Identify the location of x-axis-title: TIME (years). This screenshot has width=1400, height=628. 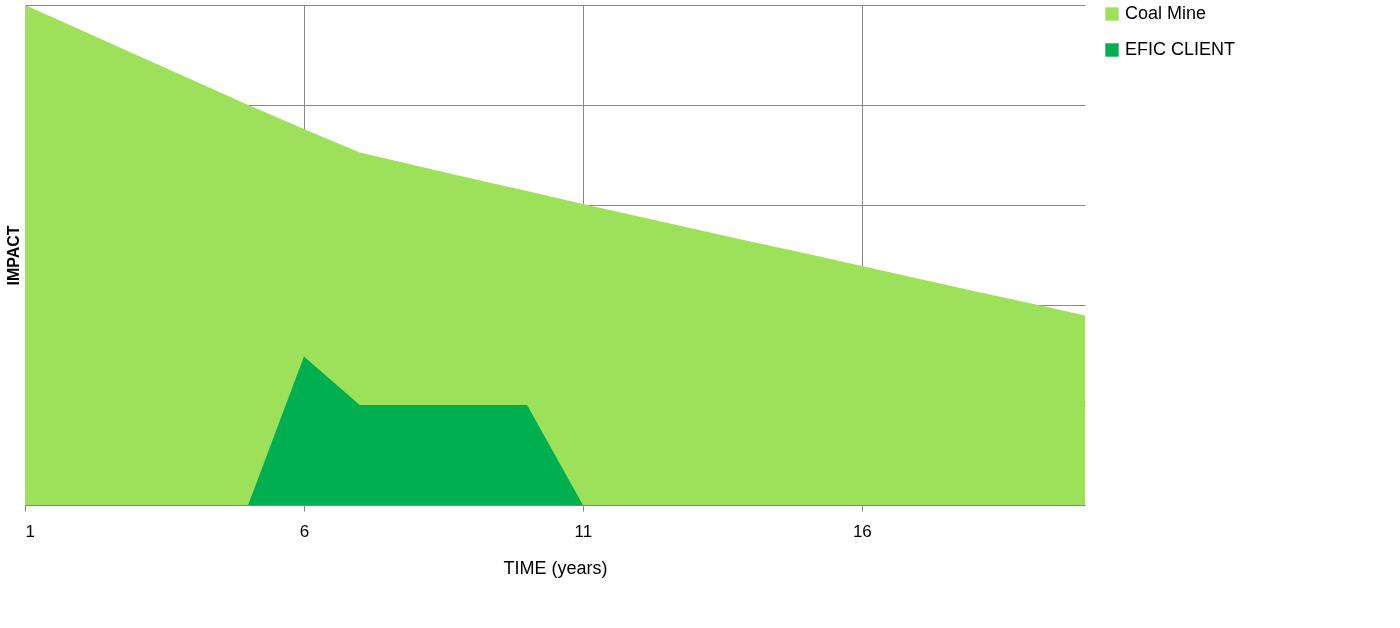
(555, 567).